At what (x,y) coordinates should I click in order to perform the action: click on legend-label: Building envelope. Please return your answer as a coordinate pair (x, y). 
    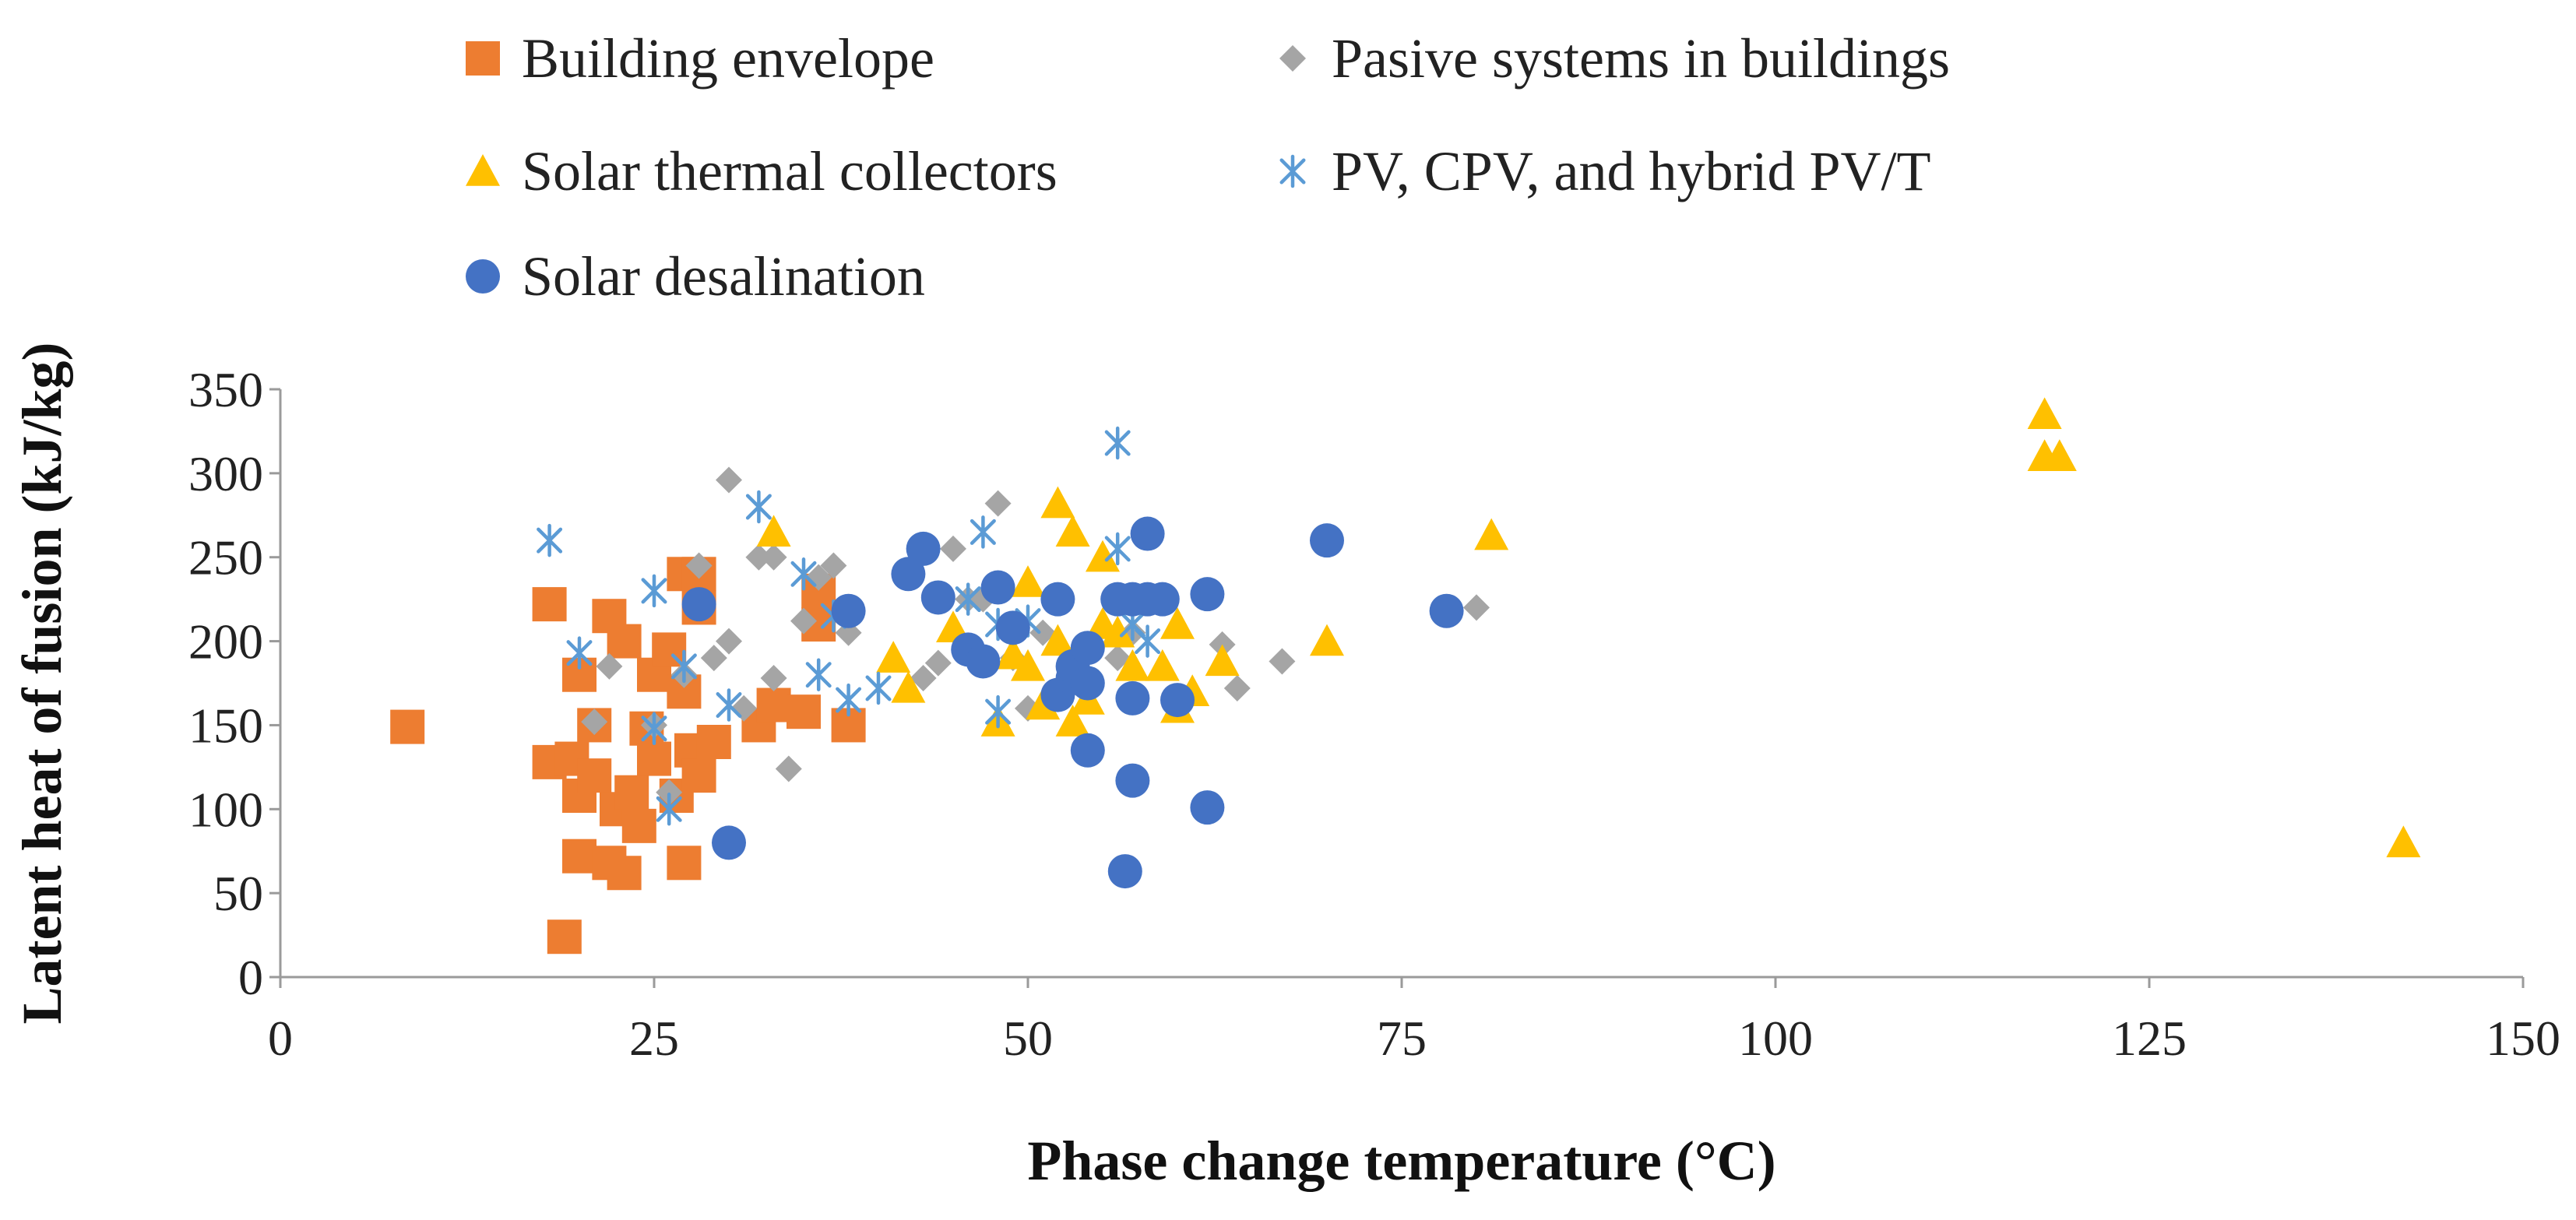
    Looking at the image, I should click on (728, 58).